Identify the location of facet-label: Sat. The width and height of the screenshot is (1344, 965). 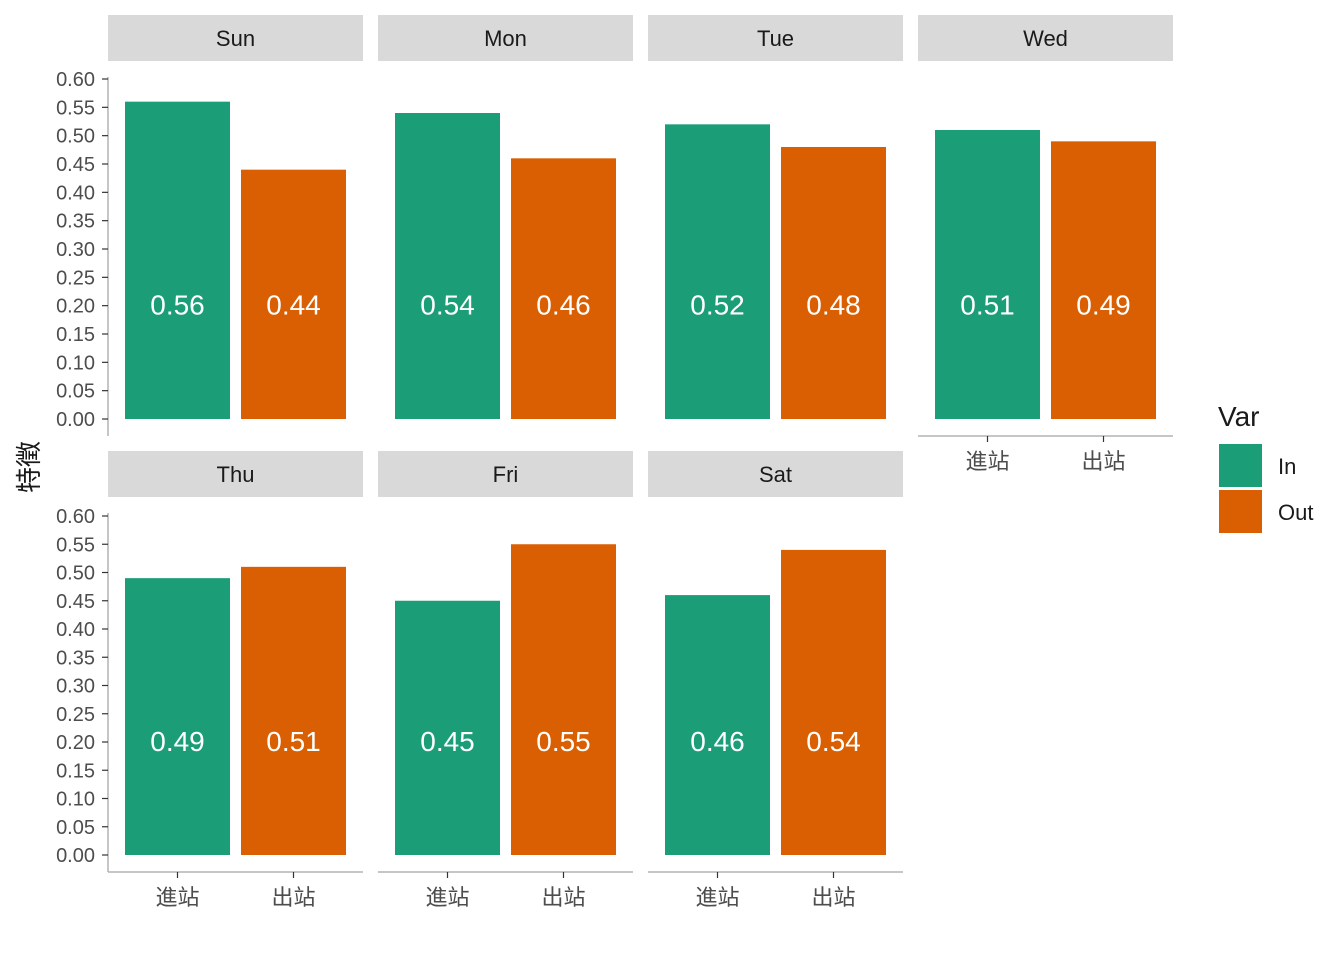
(775, 474).